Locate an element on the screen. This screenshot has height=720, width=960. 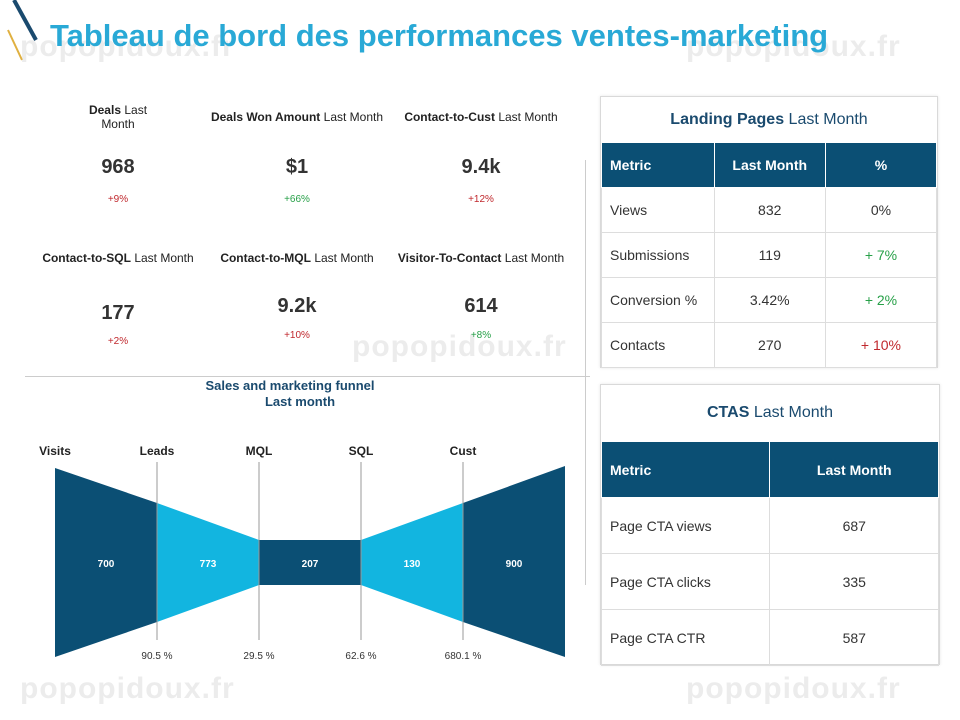
table-row: Page CTA clicks 335 is located at coordinates (769, 581).